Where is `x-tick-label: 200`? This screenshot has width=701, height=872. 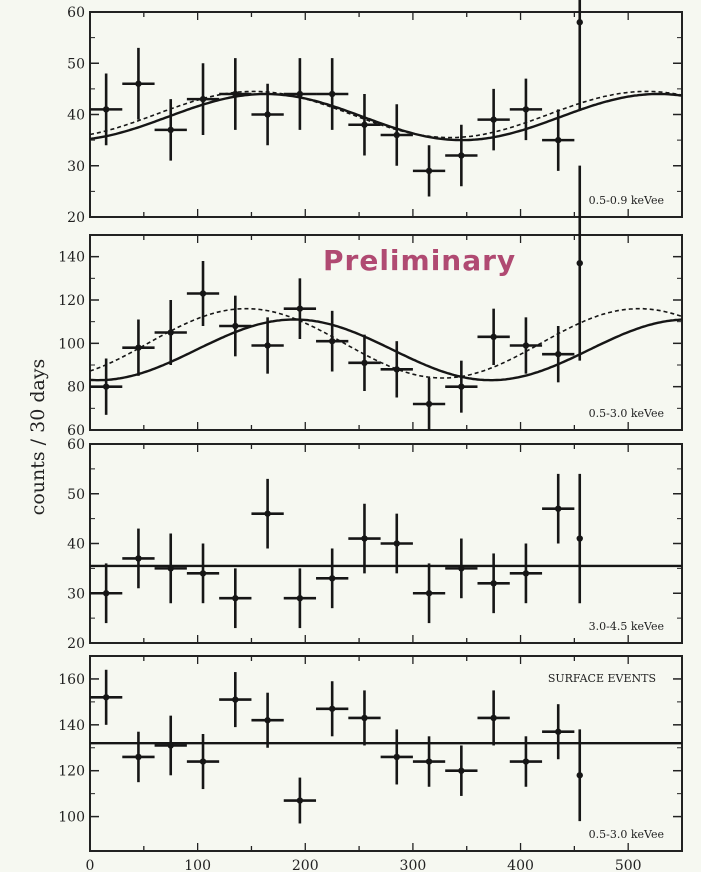 x-tick-label: 200 is located at coordinates (305, 865).